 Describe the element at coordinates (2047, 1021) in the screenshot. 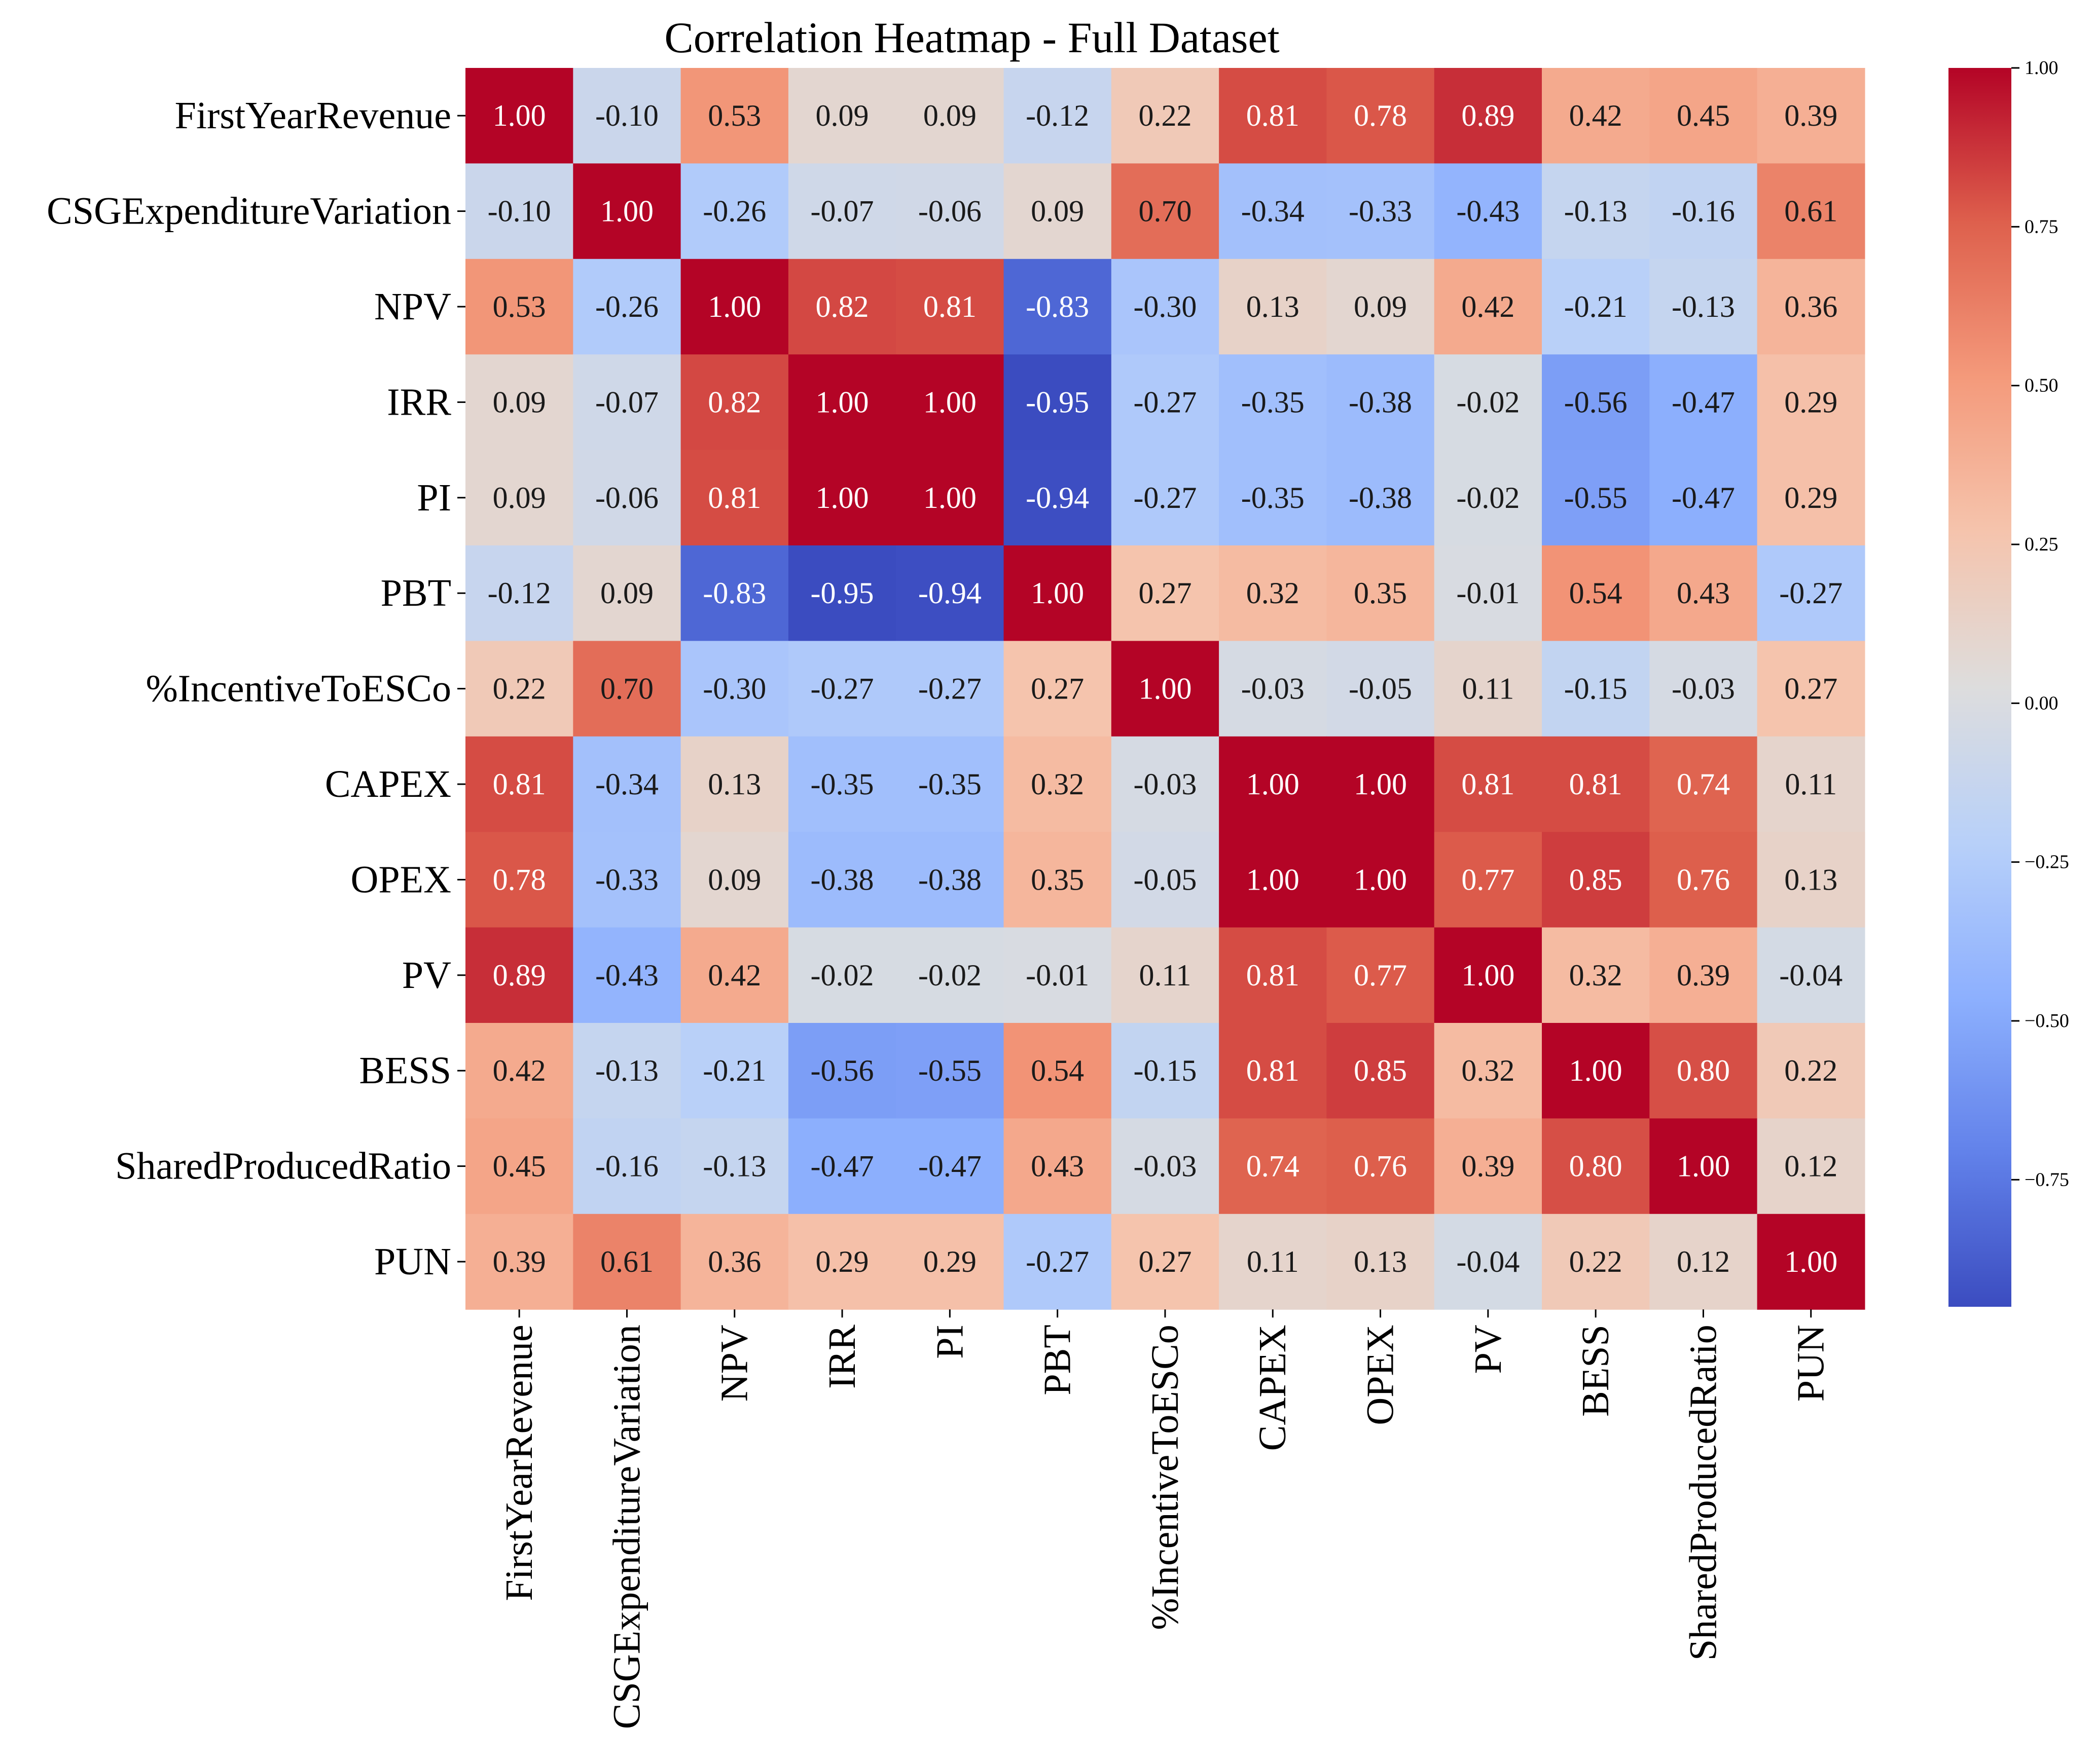

I see `colorbar-tick-label: −0.50` at that location.